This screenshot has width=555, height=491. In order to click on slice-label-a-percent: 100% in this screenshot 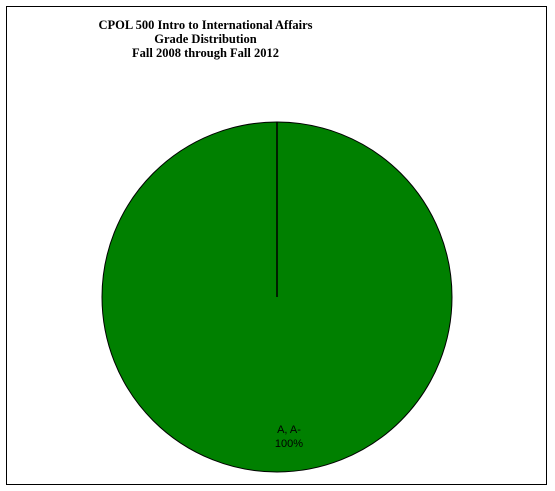, I will do `click(289, 444)`.